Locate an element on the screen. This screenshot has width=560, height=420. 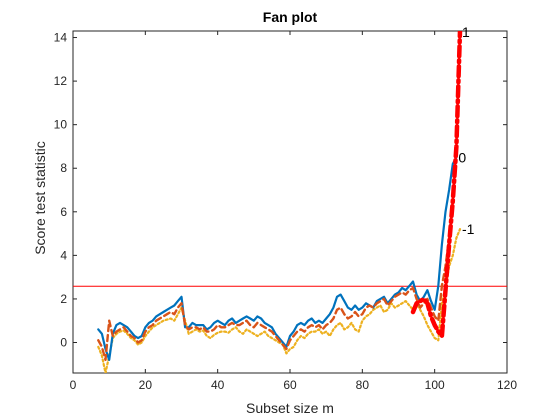
y-axis-label: Score test statistic is located at coordinates (40, 198).